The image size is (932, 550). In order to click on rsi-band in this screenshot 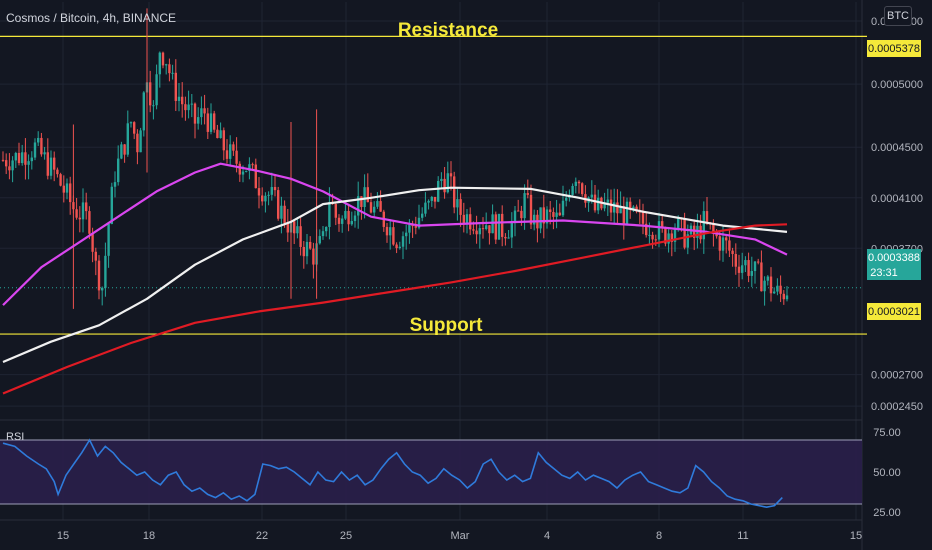, I will do `click(431, 472)`.